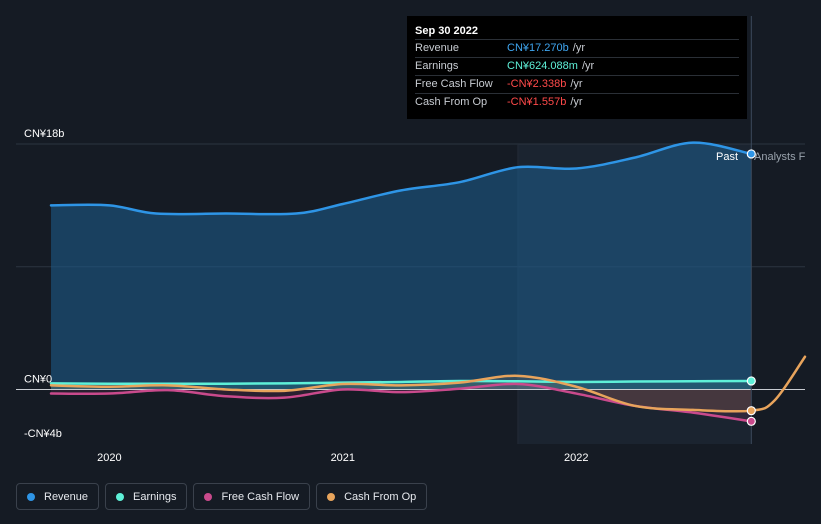 This screenshot has height=524, width=821. Describe the element at coordinates (401, 393) in the screenshot. I see `cash-from-op-area` at that location.